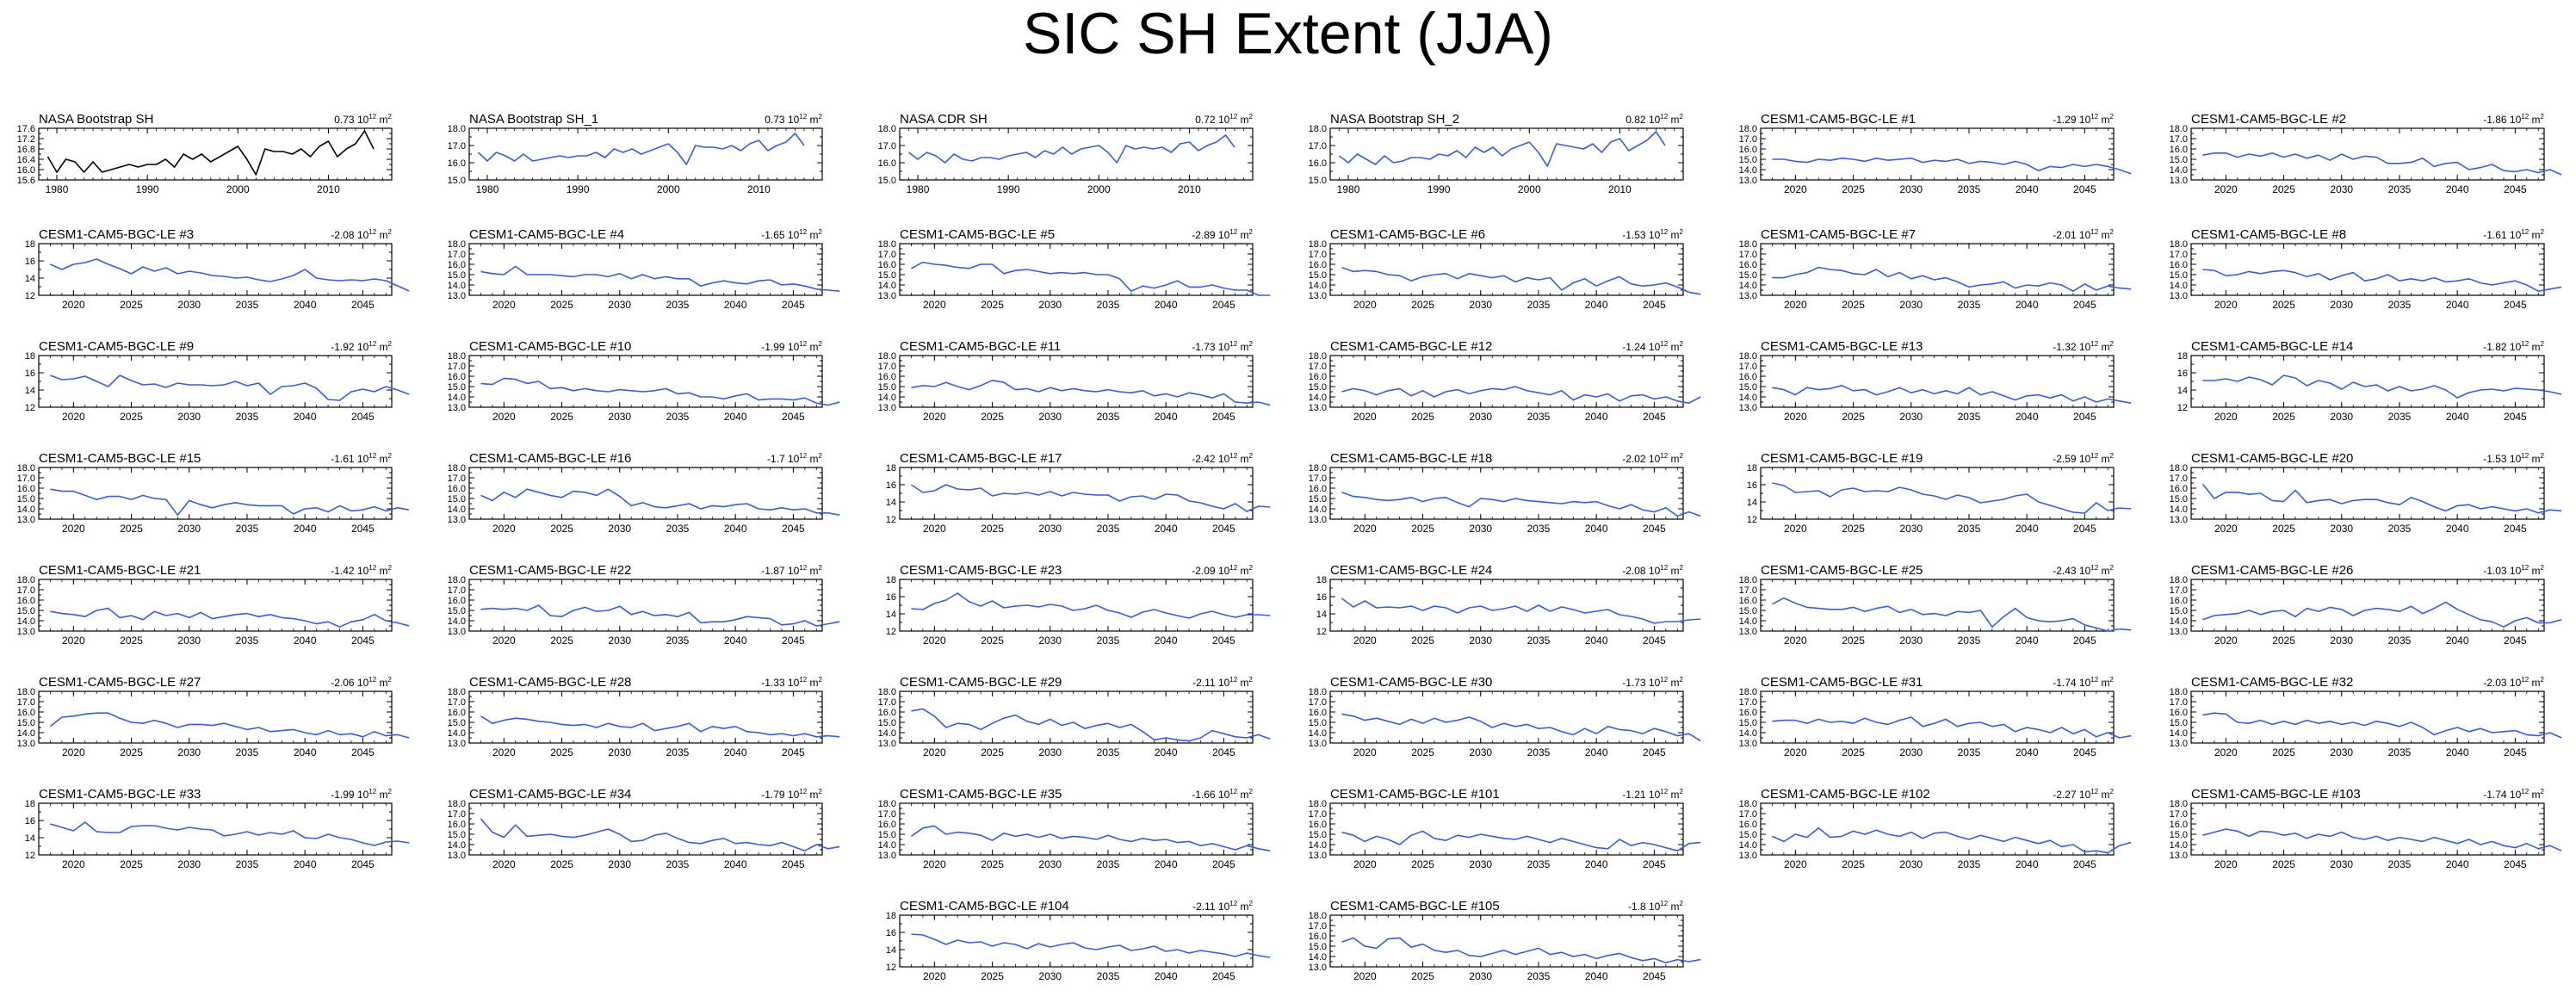 This screenshot has height=1003, width=2576. I want to click on panel-title: CESM1-CAM5-BGC-LE #8, so click(2268, 235).